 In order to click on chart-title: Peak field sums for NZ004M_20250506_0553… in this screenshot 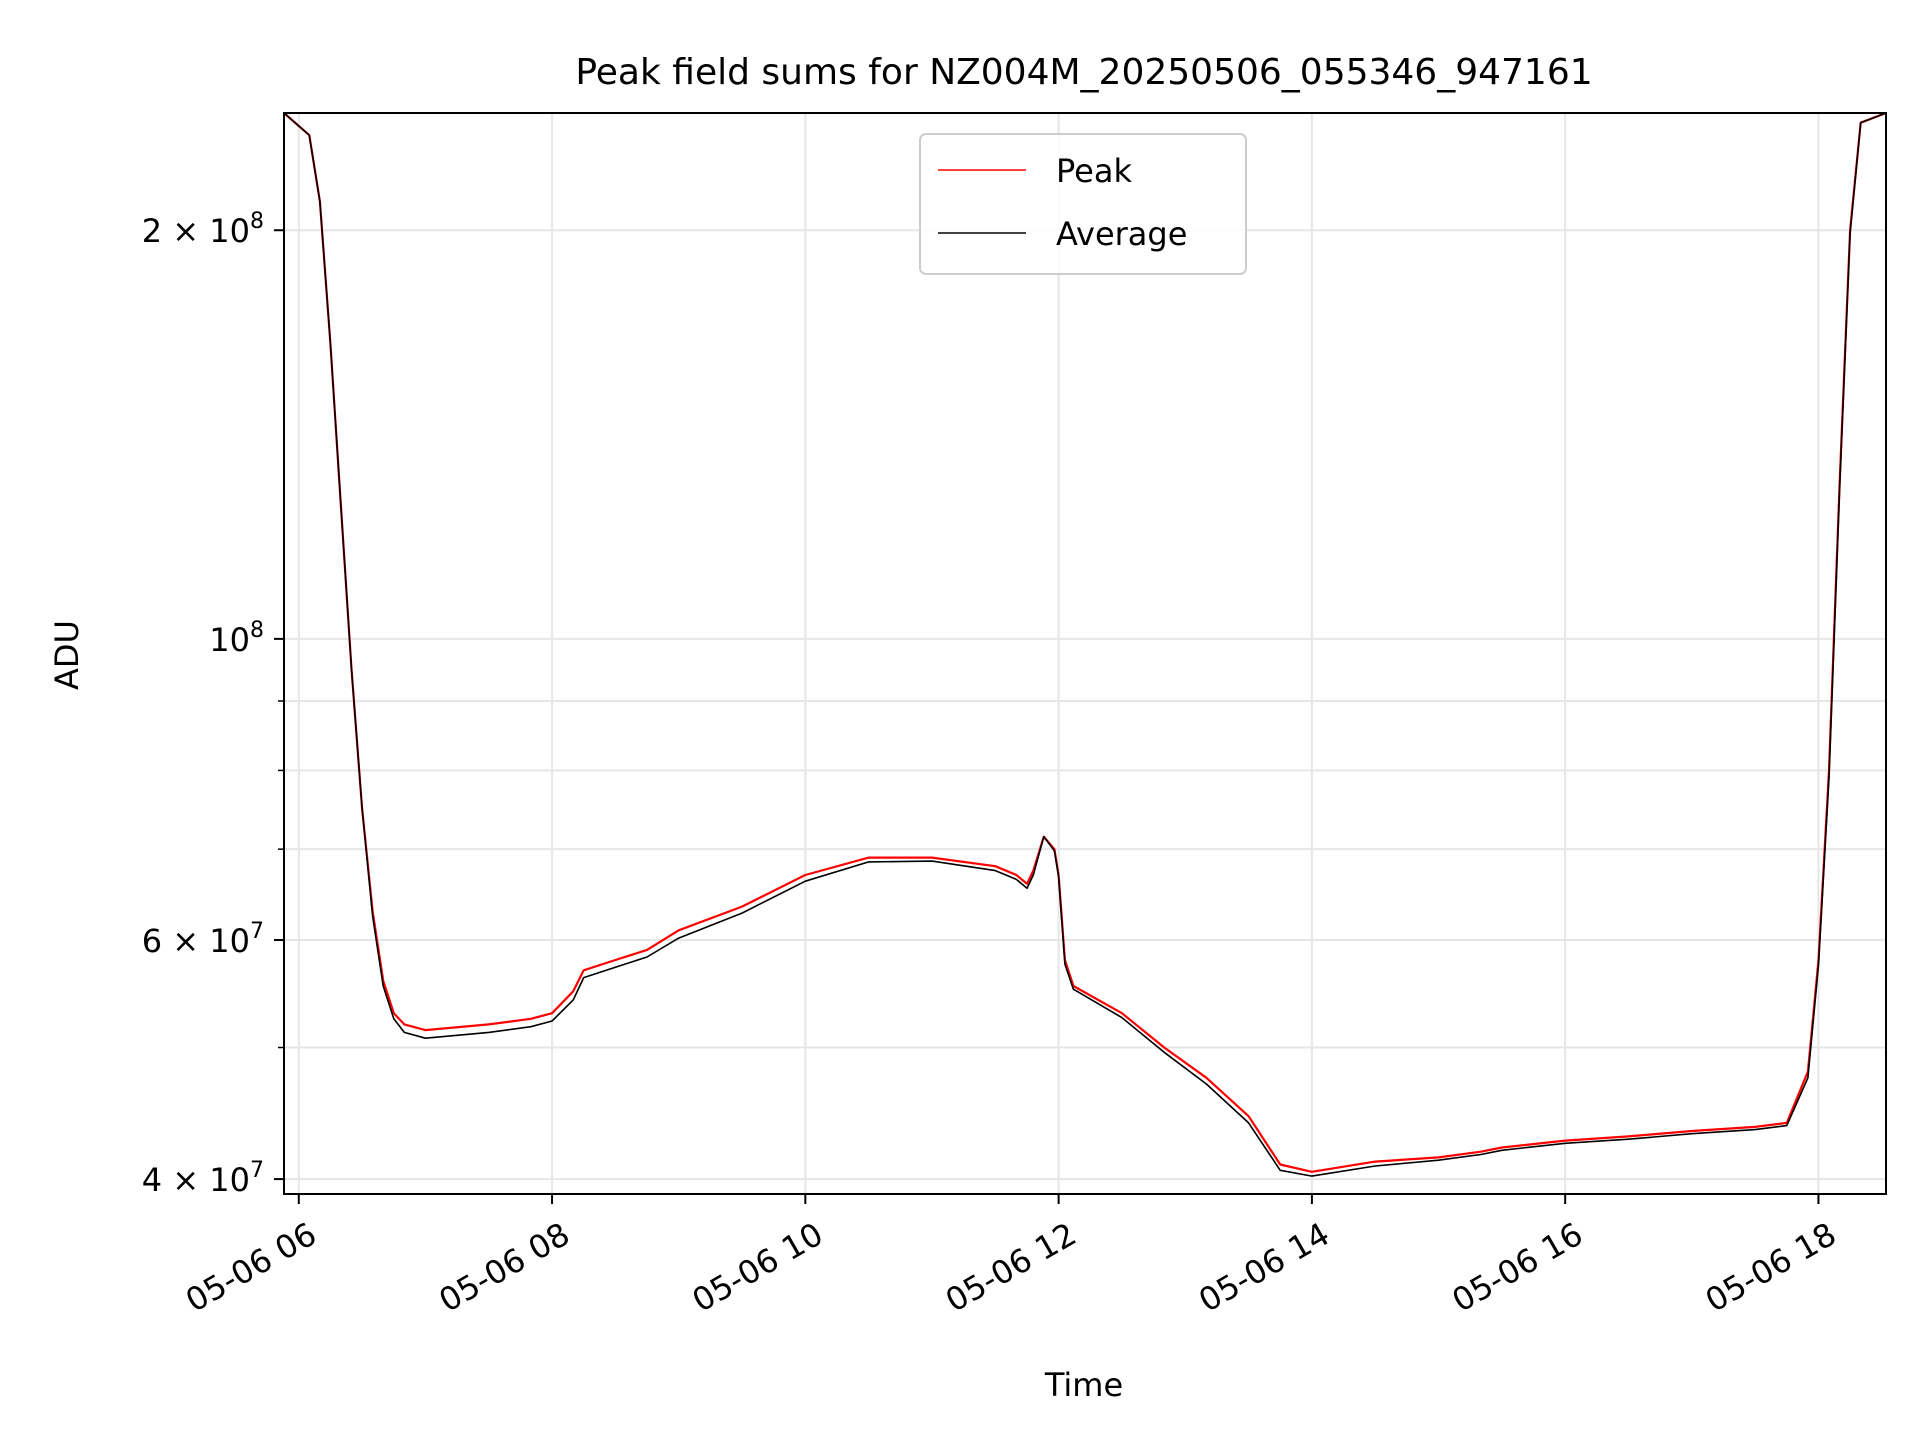, I will do `click(1083, 72)`.